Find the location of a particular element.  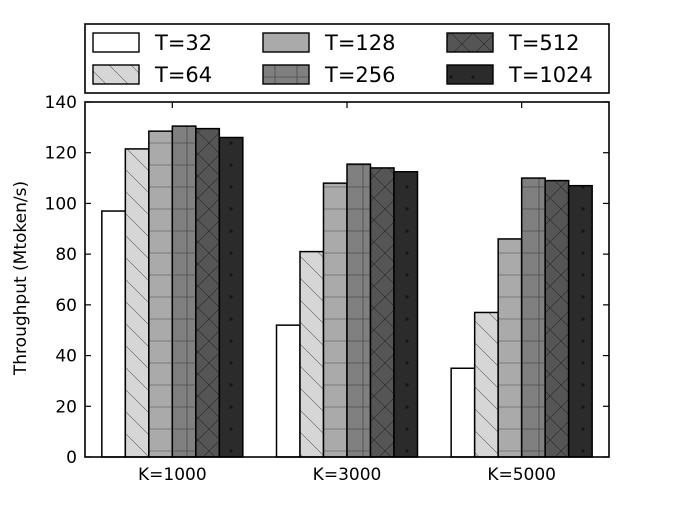

legend-label: T=1024 is located at coordinates (550, 75).